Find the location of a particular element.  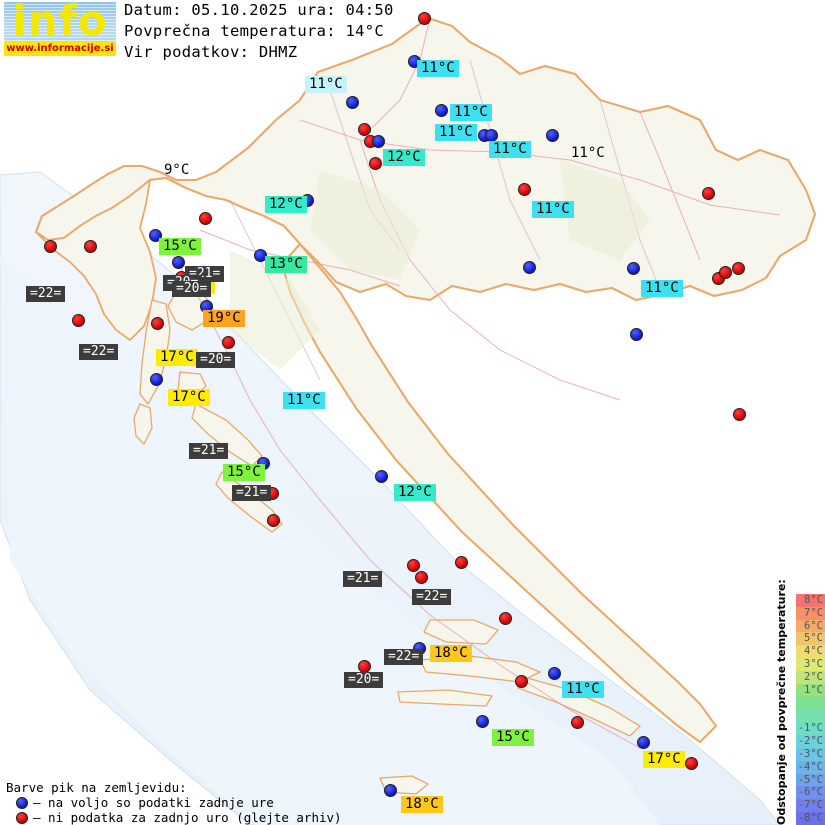

color-scale-band: -7°C is located at coordinates (810, 806).